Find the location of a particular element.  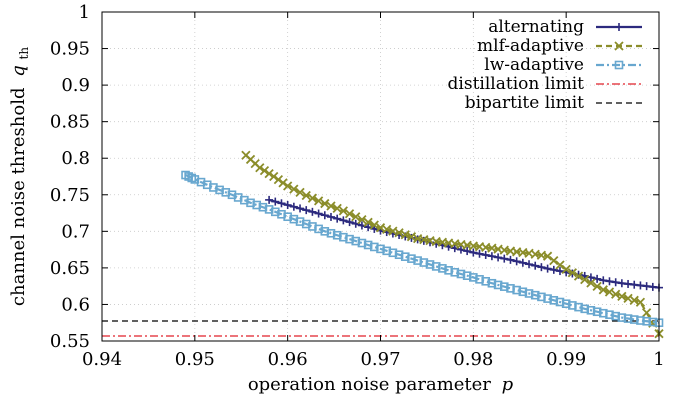

y-axis-label-text: channel noise threshold is located at coordinates (18, 197).